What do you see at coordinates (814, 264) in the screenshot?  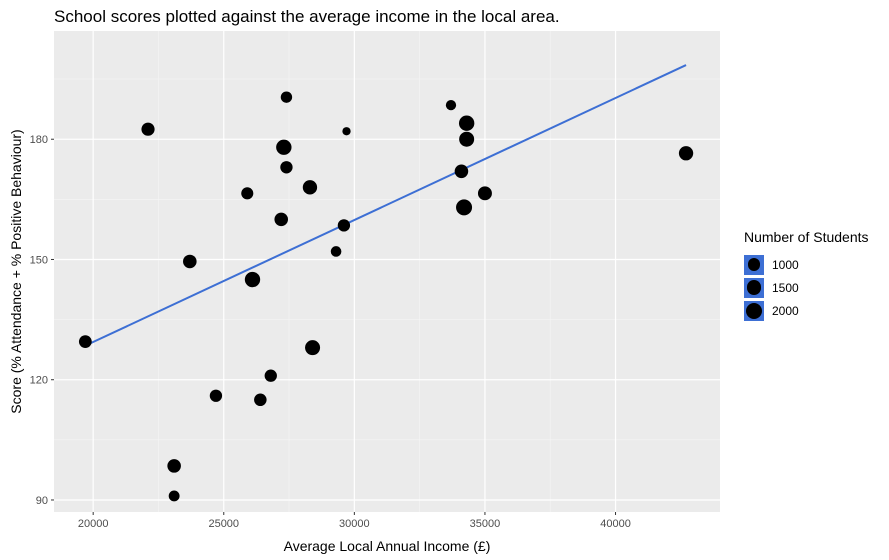 I see `legend-item: 1000` at bounding box center [814, 264].